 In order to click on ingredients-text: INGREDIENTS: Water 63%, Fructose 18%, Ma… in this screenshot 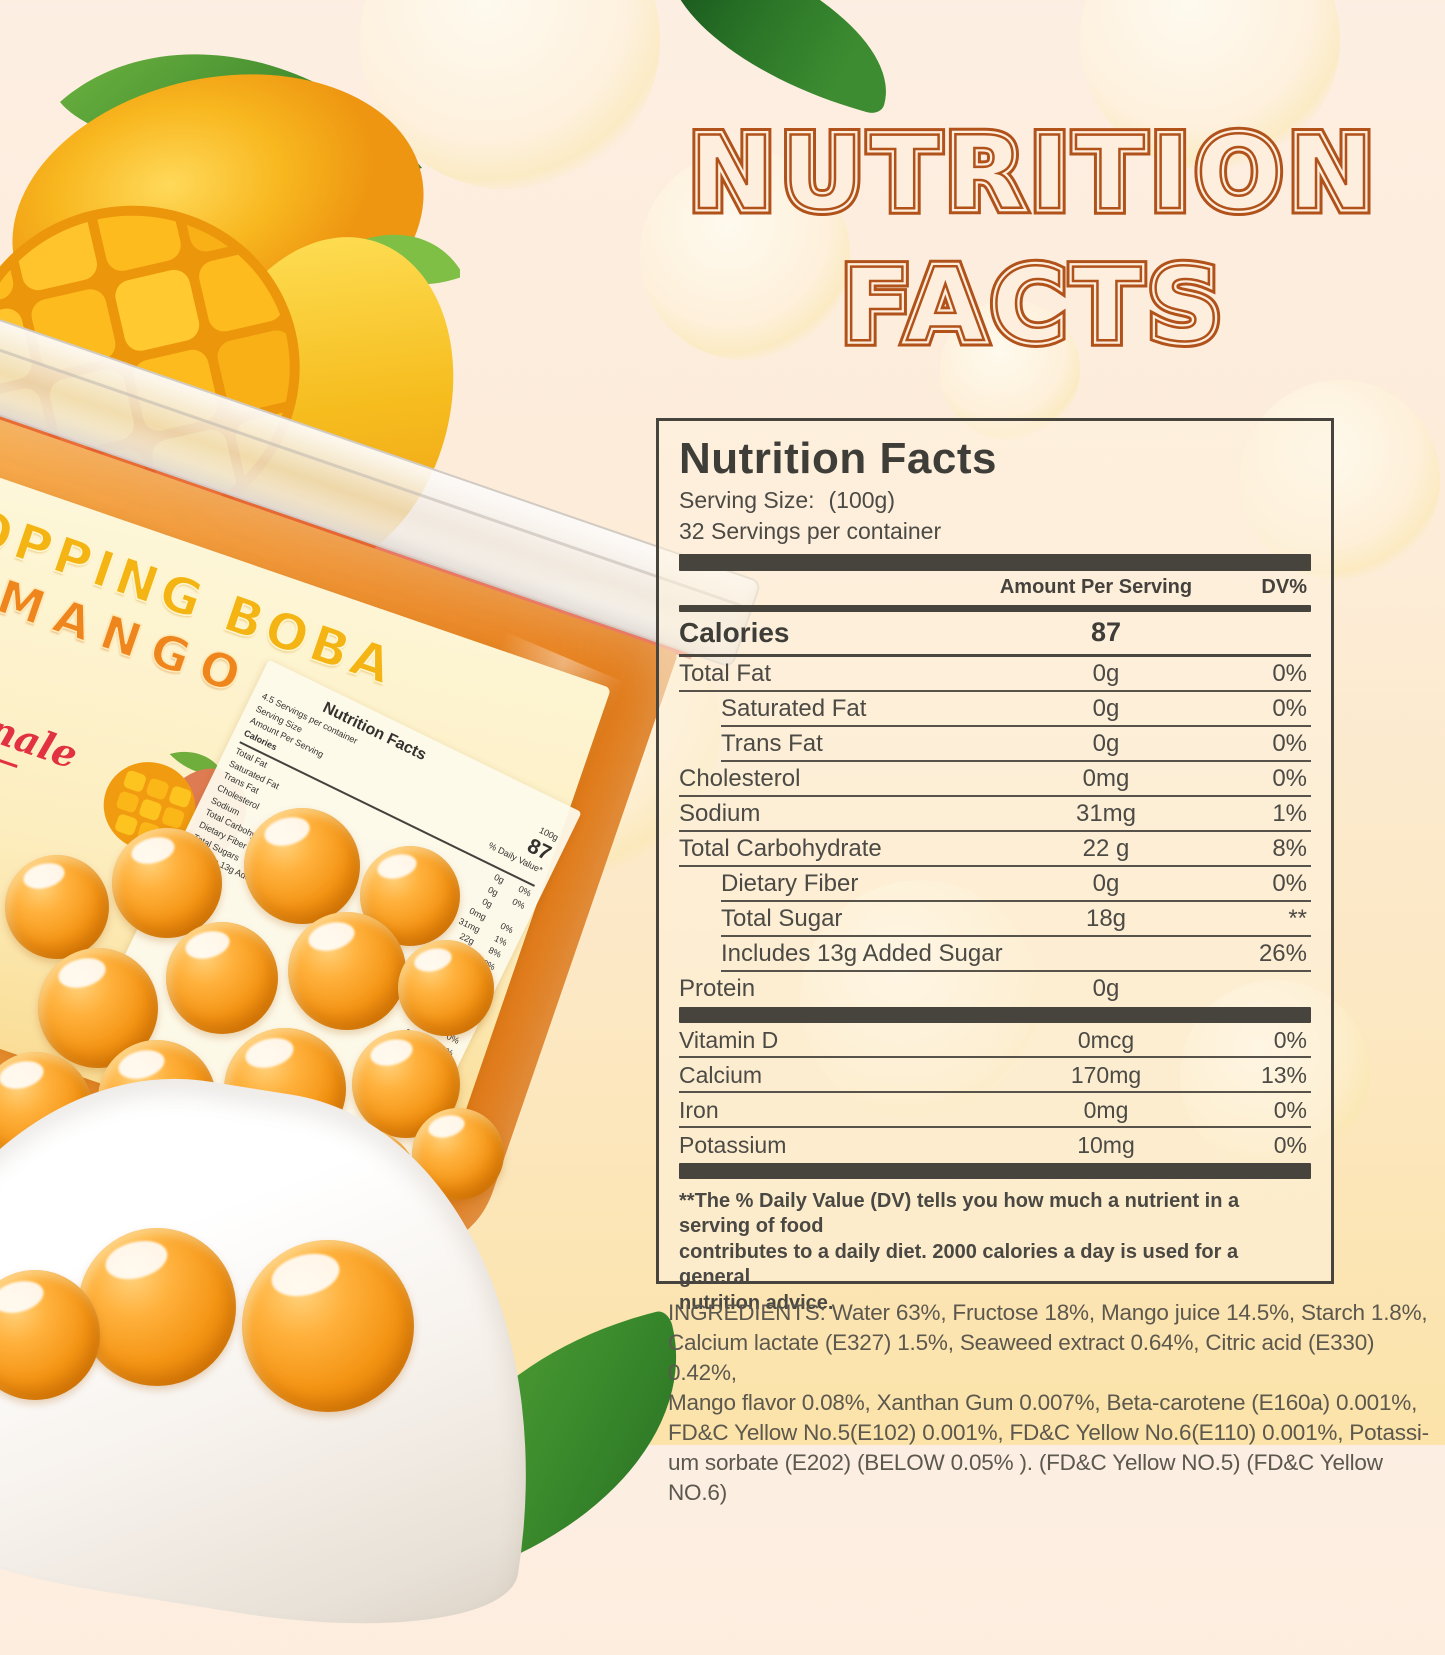, I will do `click(1048, 1402)`.